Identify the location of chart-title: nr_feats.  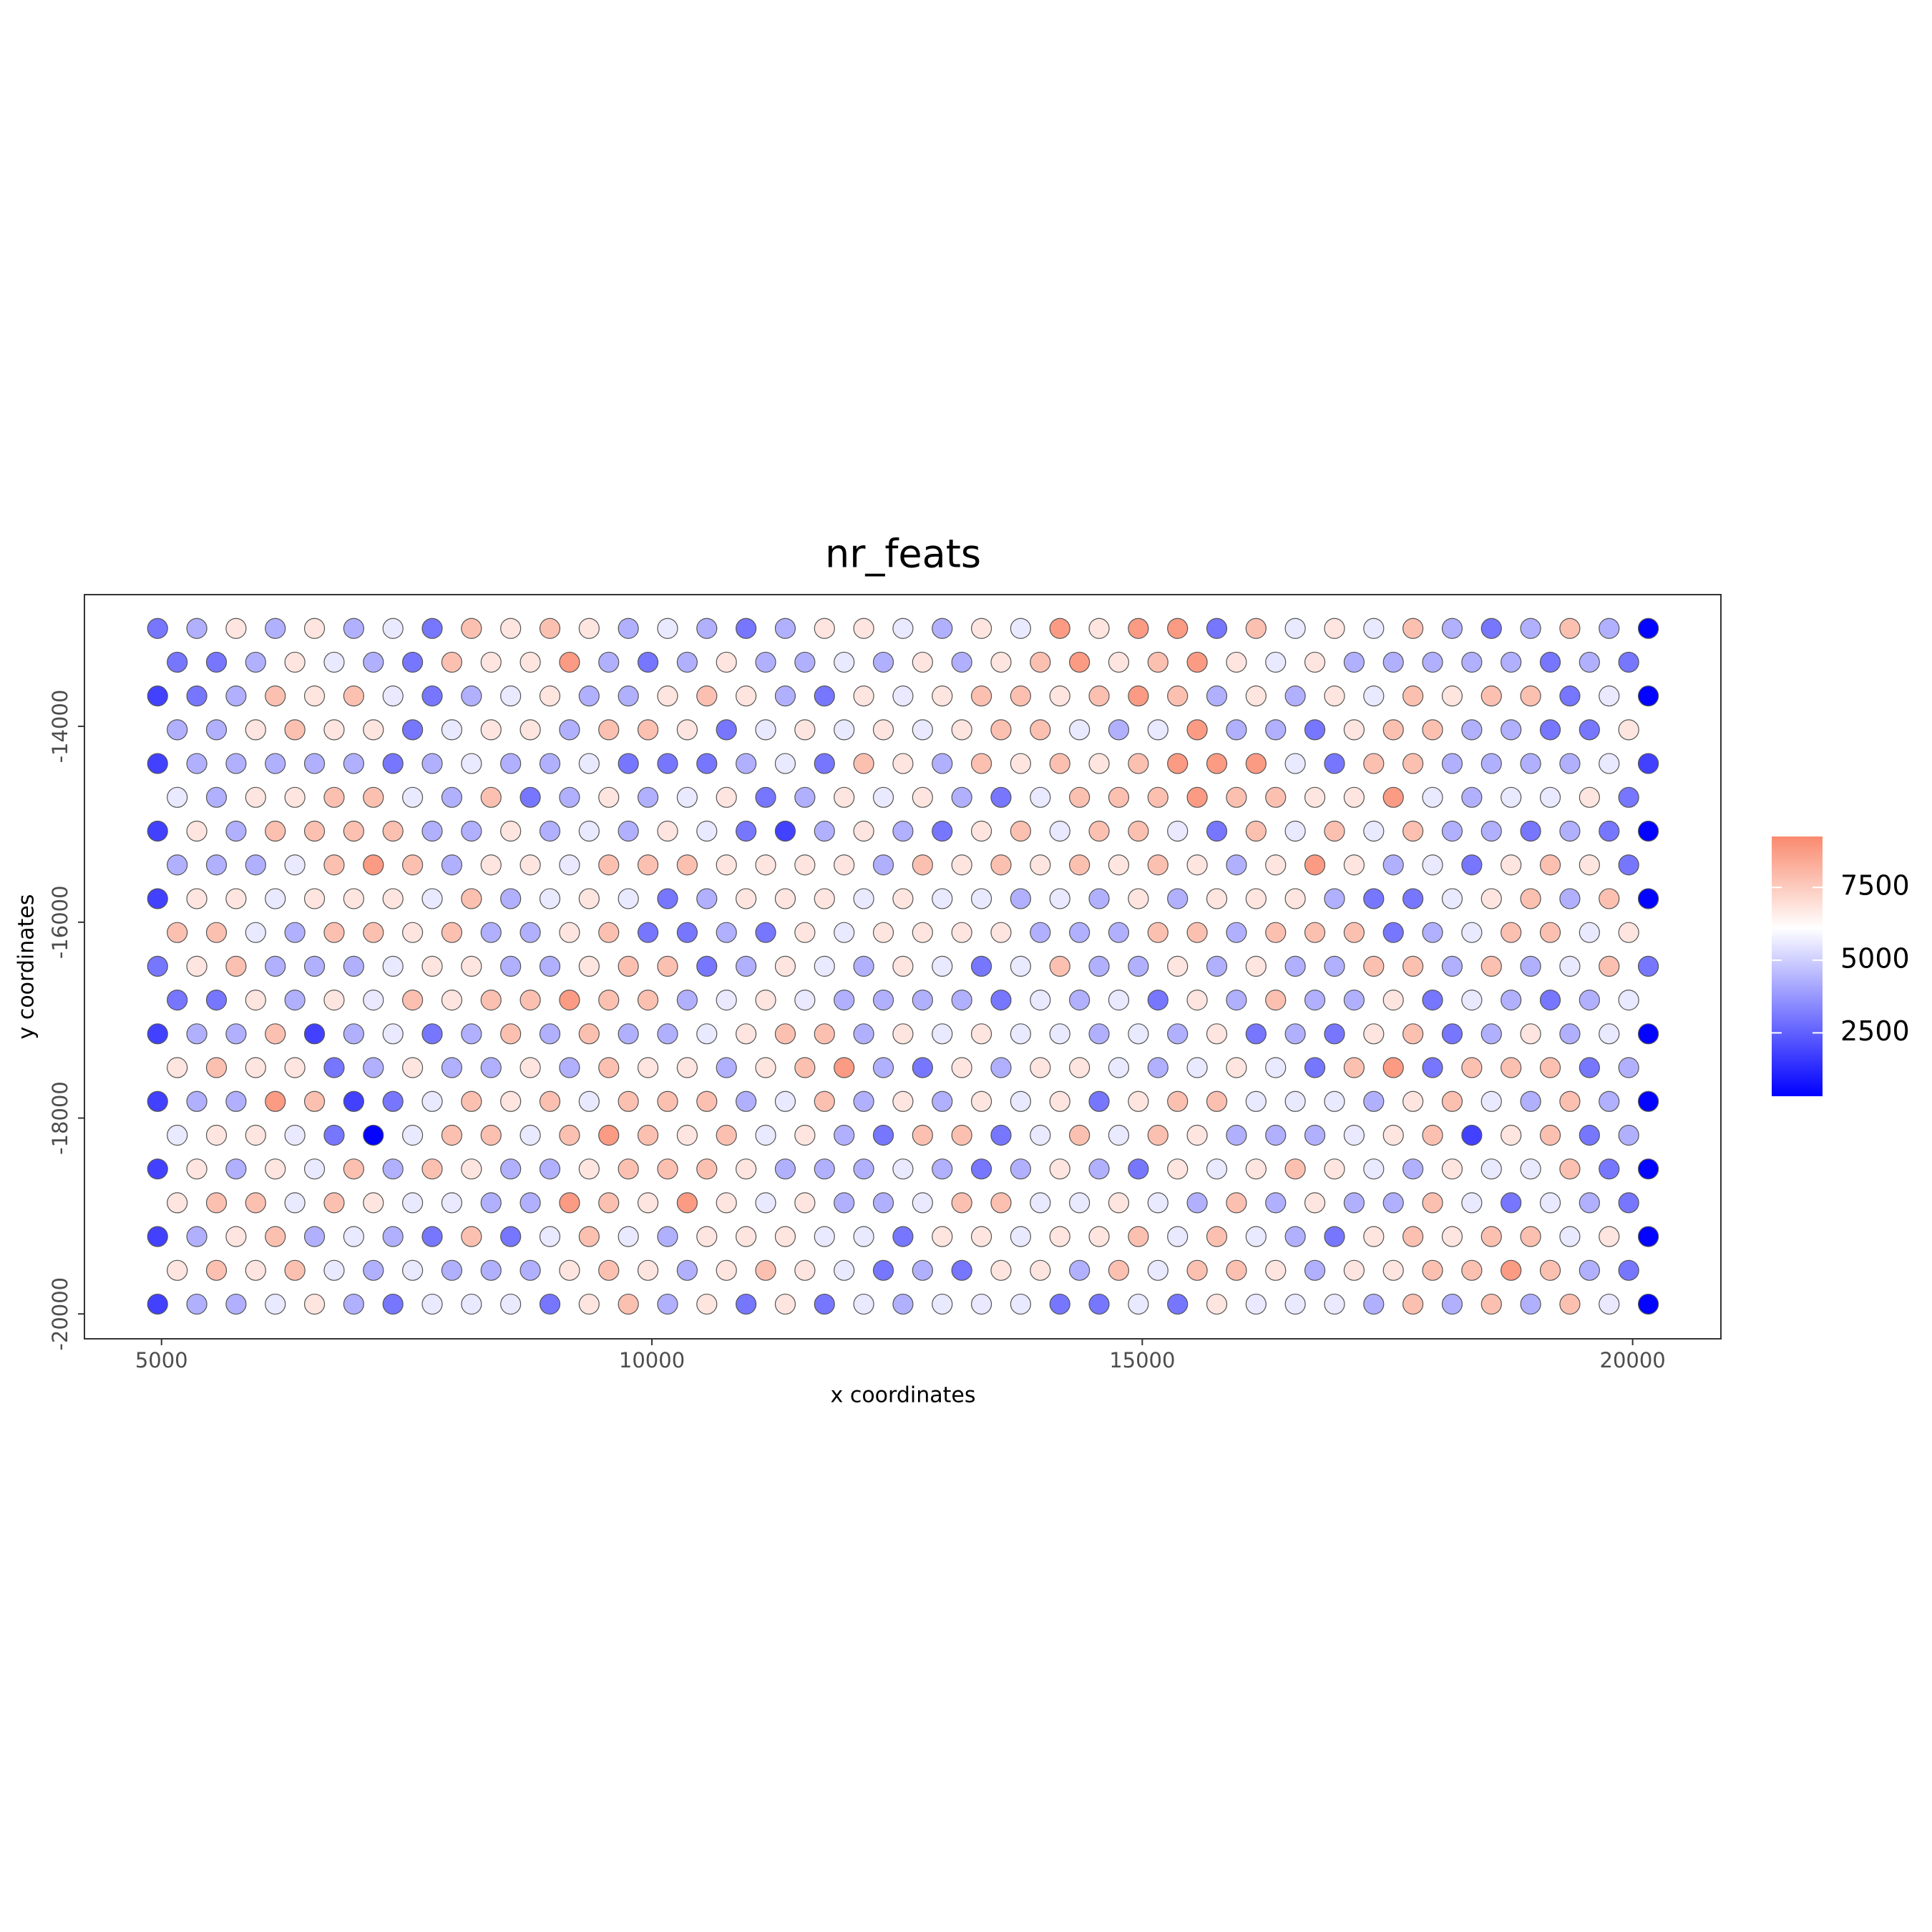
(903, 554).